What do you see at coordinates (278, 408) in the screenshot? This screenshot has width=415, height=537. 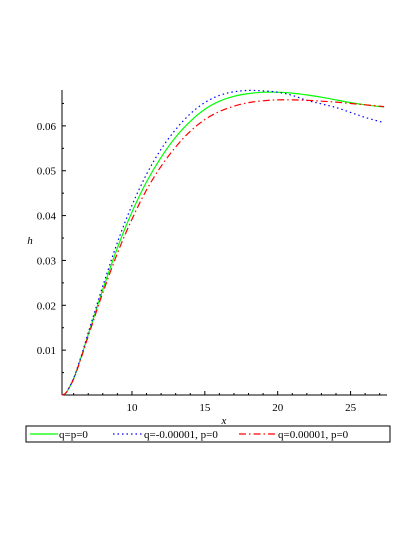 I see `x-tick-label: 20` at bounding box center [278, 408].